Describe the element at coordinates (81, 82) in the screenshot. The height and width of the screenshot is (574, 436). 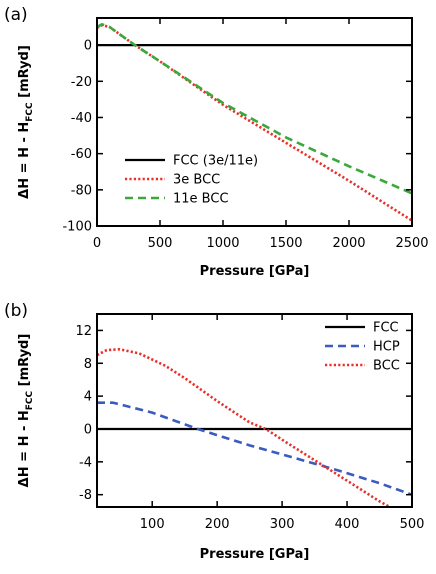
I see `y-tick-label: -20` at that location.